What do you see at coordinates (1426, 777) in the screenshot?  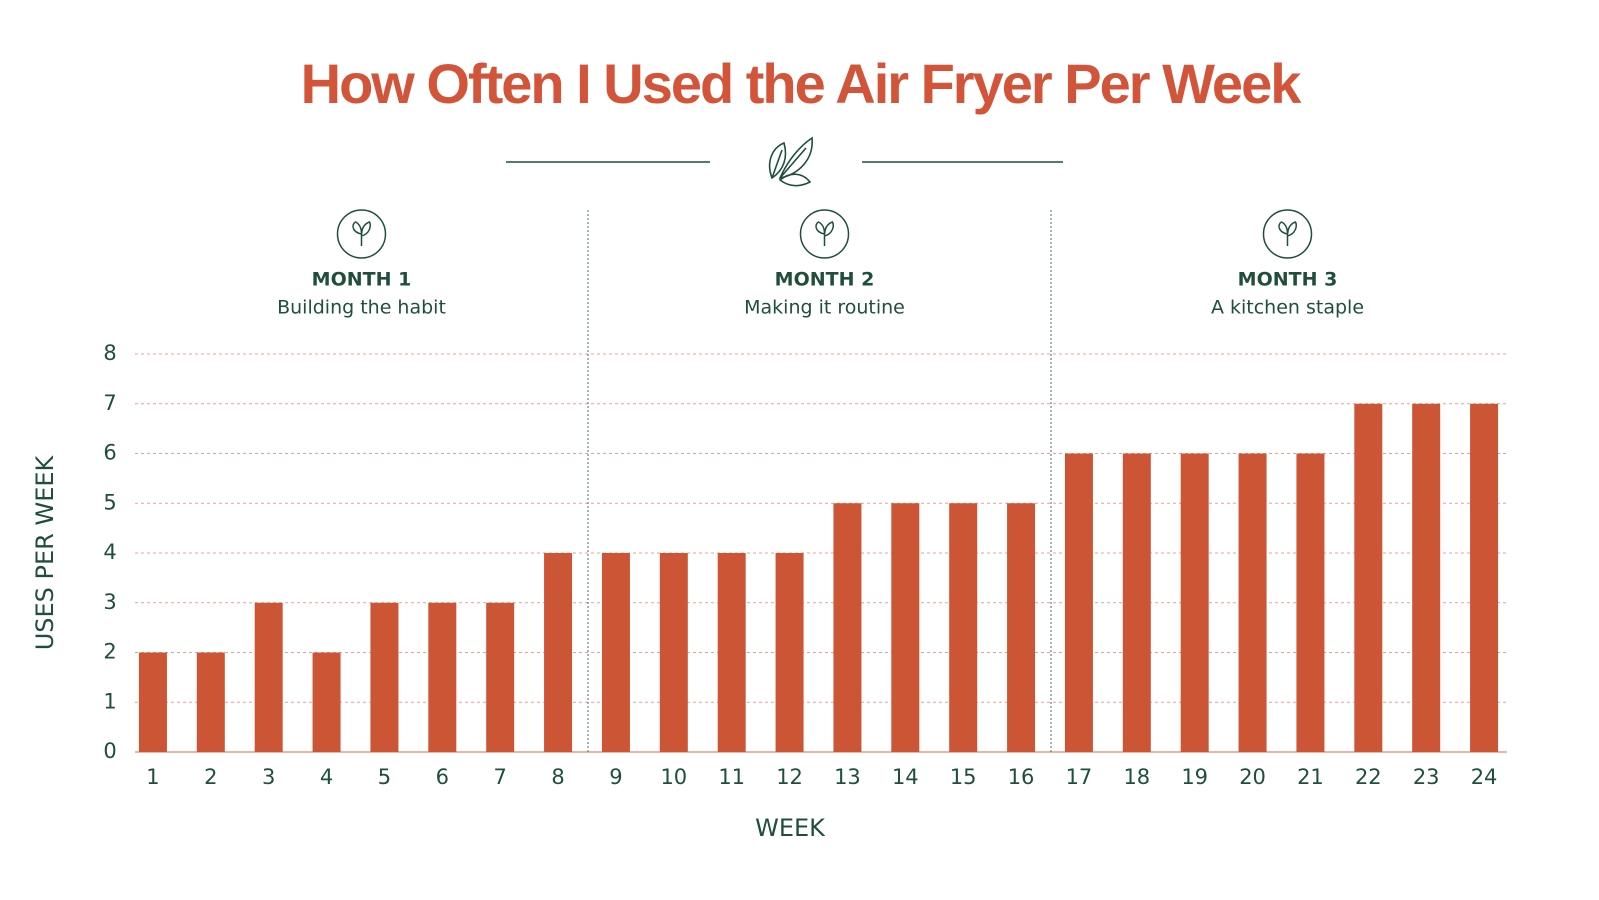 I see `x-tick-label: 23` at bounding box center [1426, 777].